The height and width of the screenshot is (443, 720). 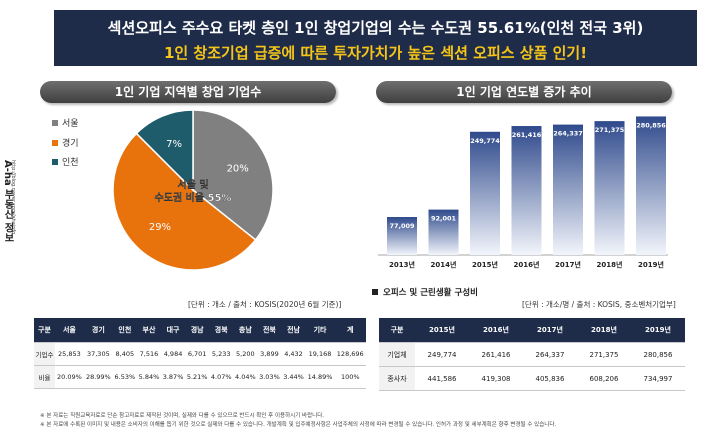 What do you see at coordinates (173, 377) in the screenshot?
I see `table-cell: 3.87%` at bounding box center [173, 377].